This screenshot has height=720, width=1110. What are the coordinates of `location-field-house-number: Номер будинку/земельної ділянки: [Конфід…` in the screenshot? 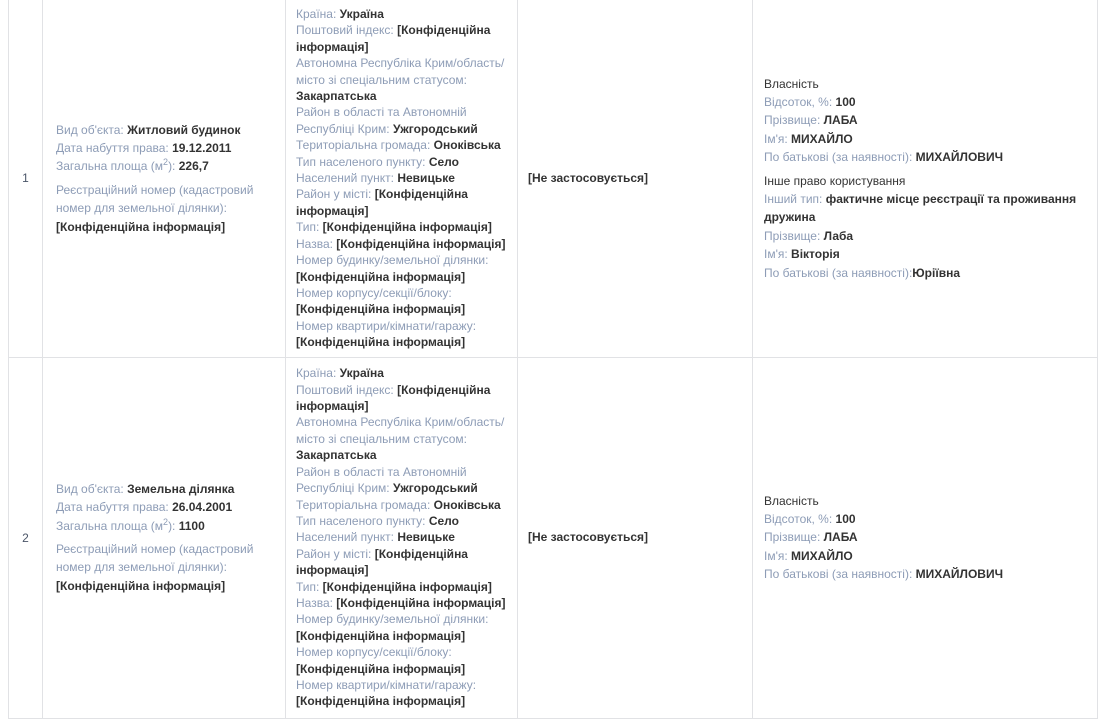 It's located at (404, 627).